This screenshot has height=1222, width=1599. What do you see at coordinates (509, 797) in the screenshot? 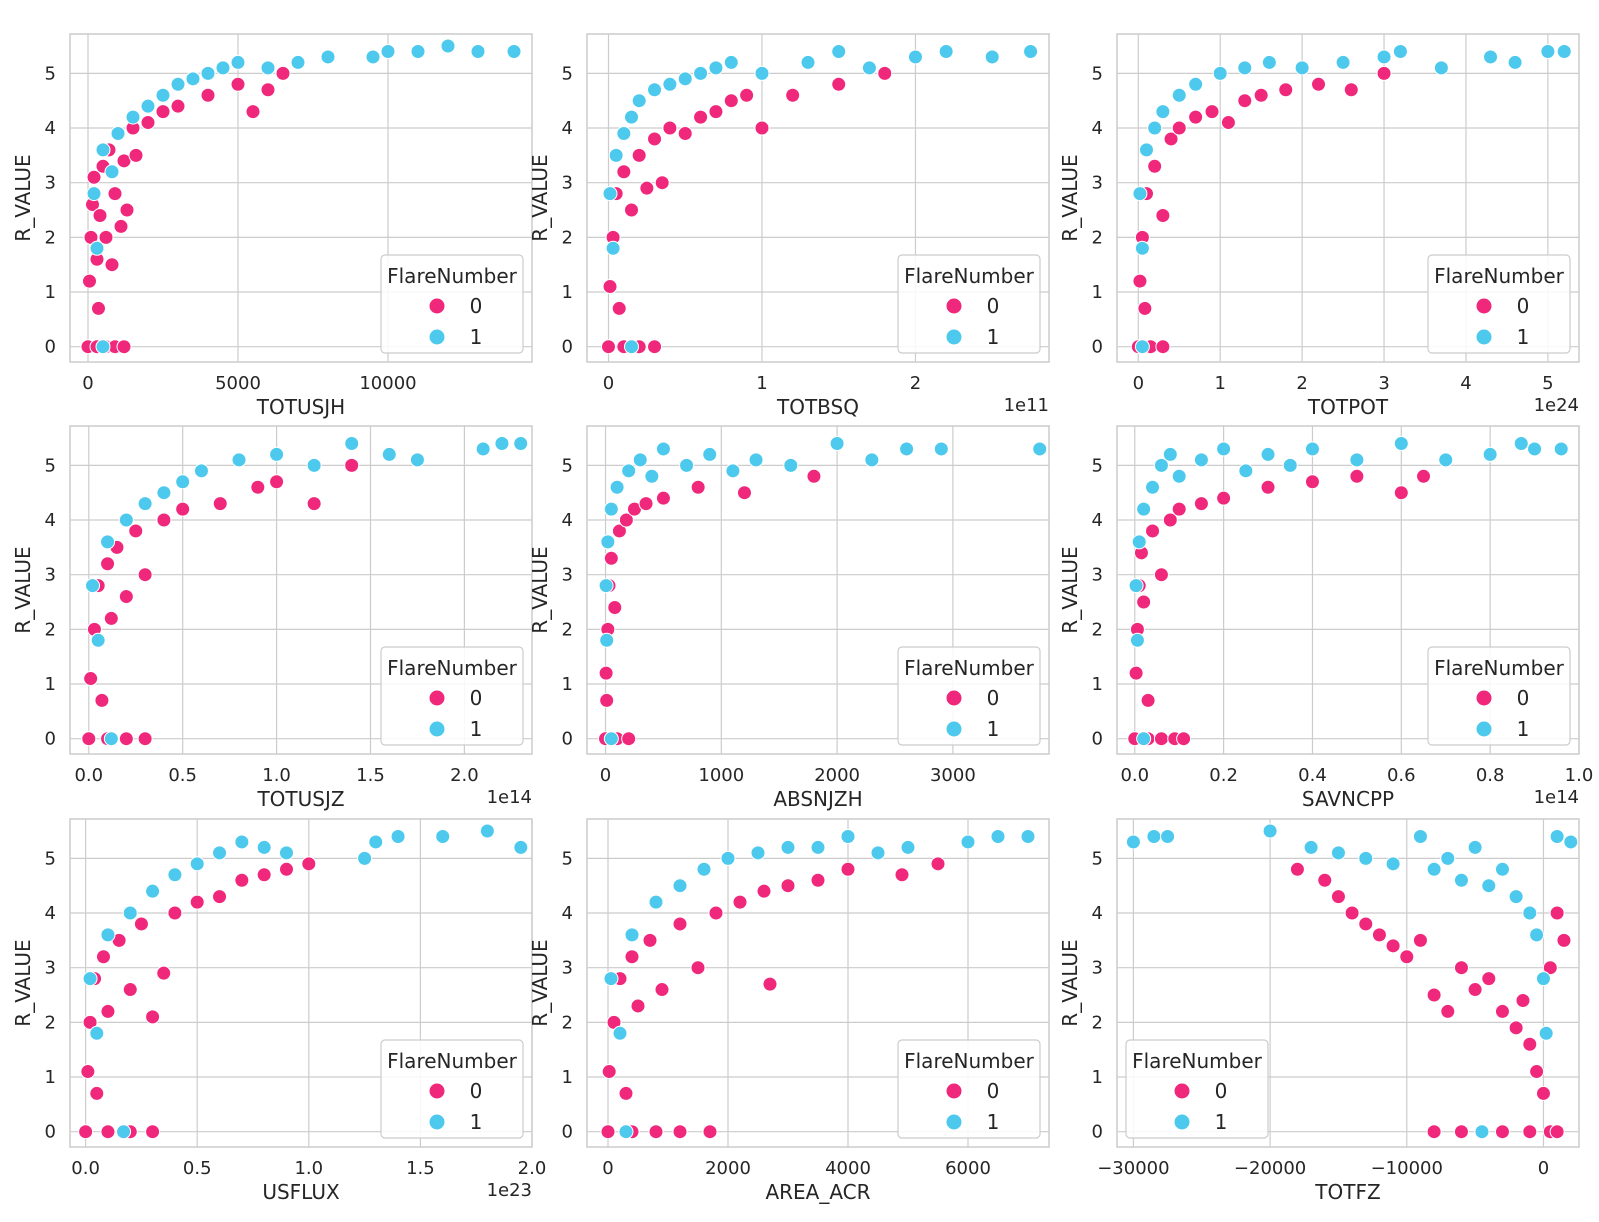
I see `x-axis-offset-label: 1e14` at bounding box center [509, 797].